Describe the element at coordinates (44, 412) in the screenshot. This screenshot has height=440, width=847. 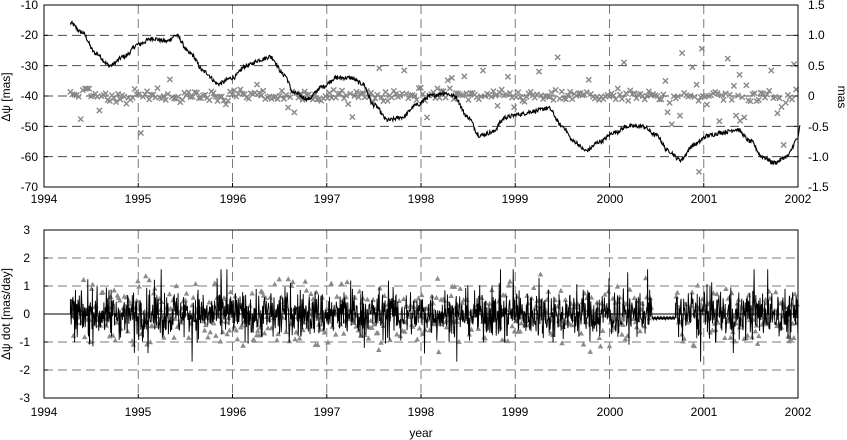
I see `bottom-xtick-label: 1994` at that location.